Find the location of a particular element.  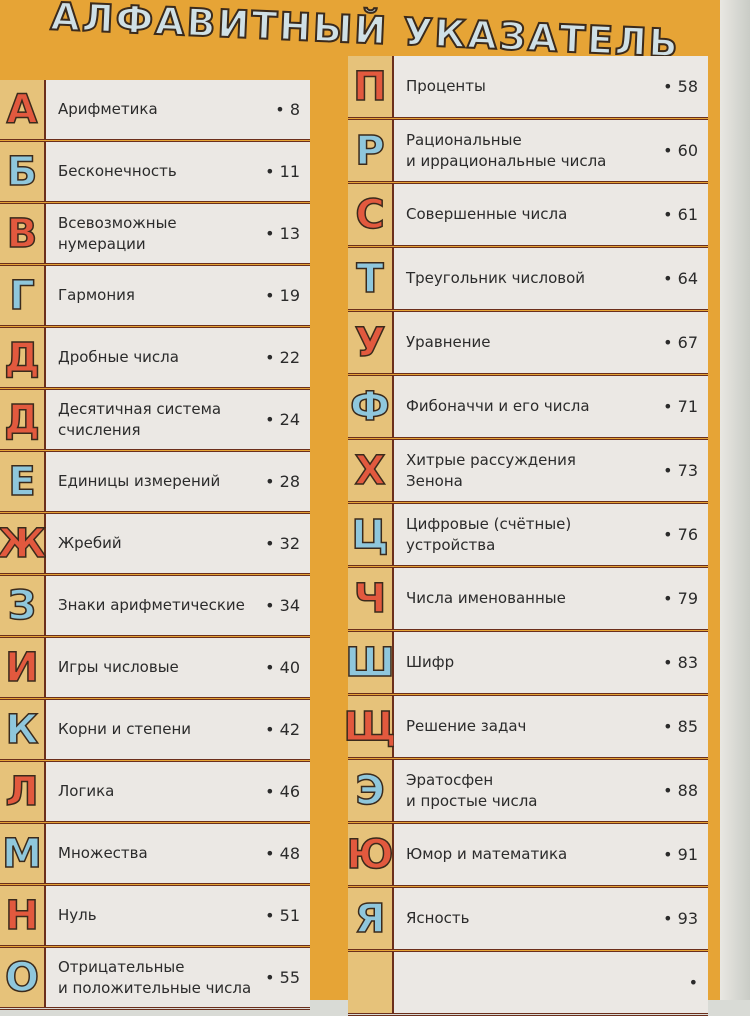

entry-page: 55 is located at coordinates (282, 977).